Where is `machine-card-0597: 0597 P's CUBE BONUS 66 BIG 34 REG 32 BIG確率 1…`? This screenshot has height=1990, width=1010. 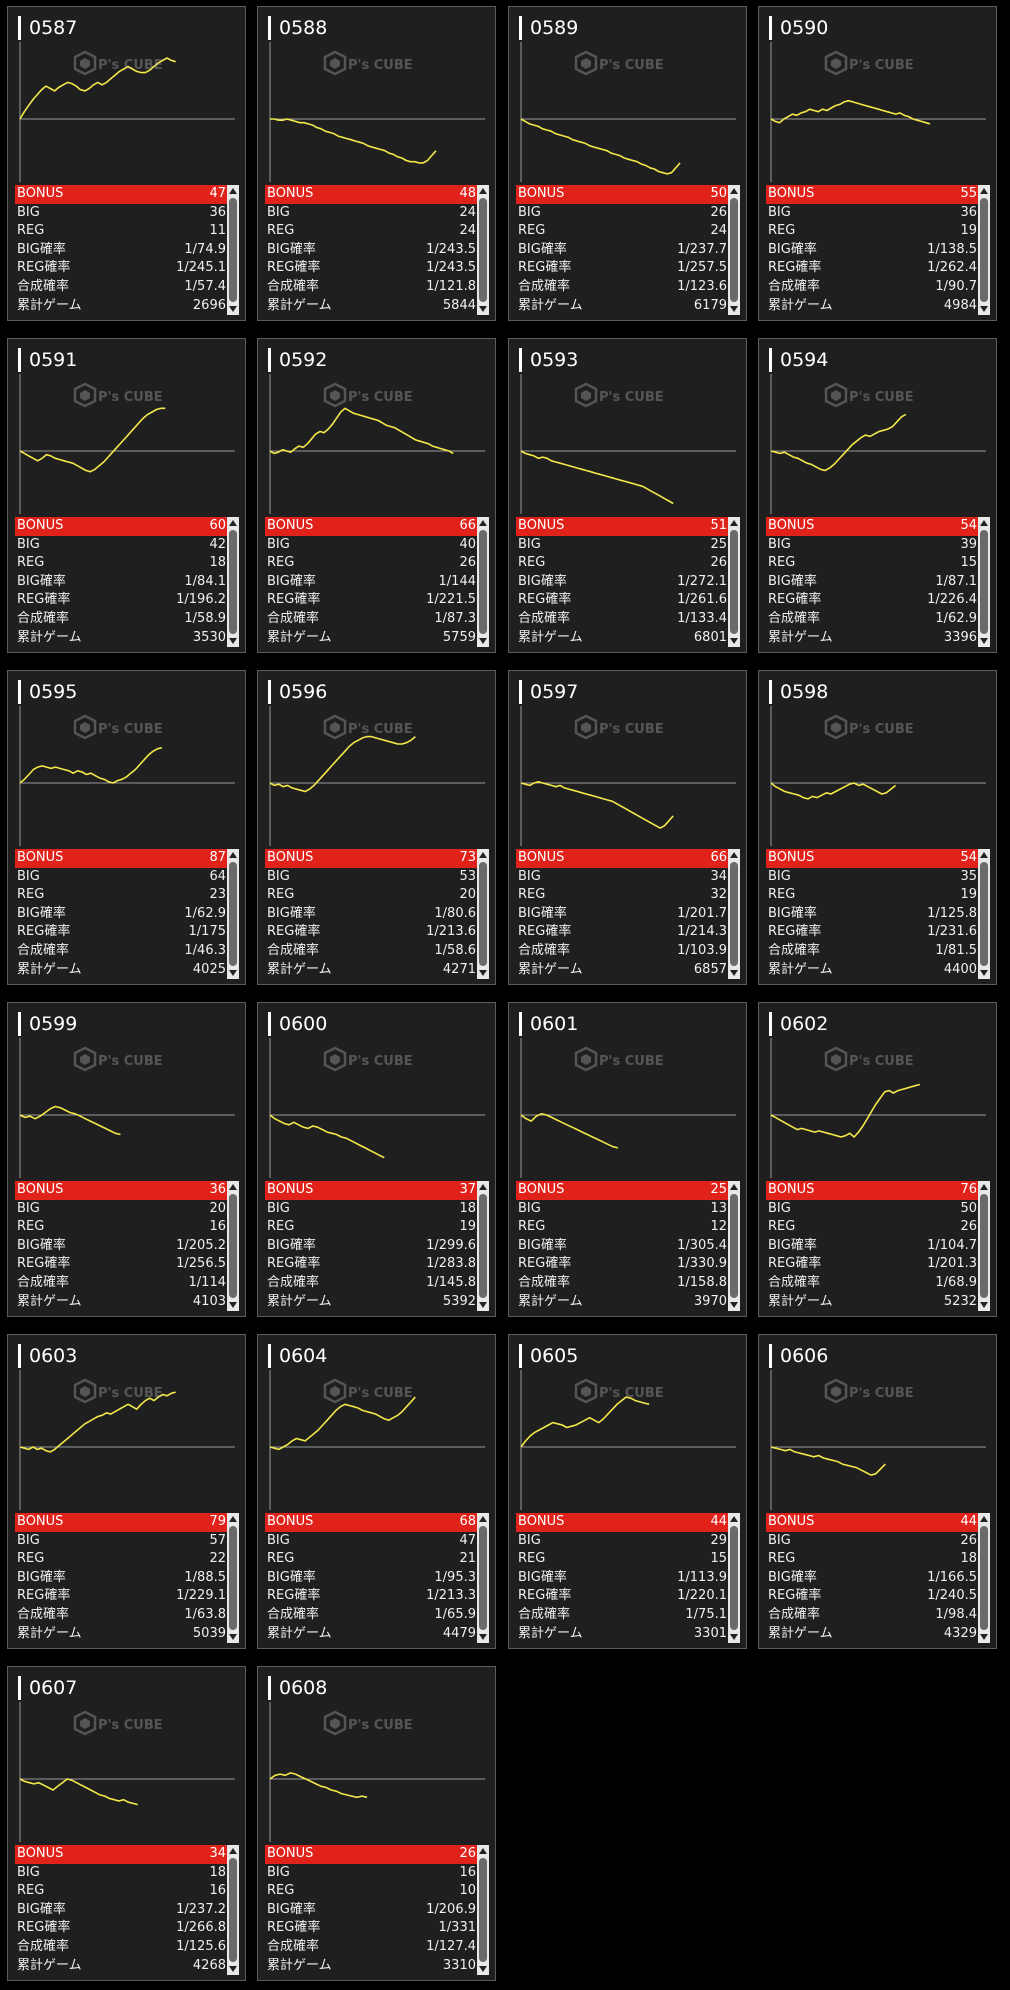
machine-card-0597: 0597 P's CUBE BONUS 66 BIG 34 REG 32 BIG確率 1… is located at coordinates (627, 827).